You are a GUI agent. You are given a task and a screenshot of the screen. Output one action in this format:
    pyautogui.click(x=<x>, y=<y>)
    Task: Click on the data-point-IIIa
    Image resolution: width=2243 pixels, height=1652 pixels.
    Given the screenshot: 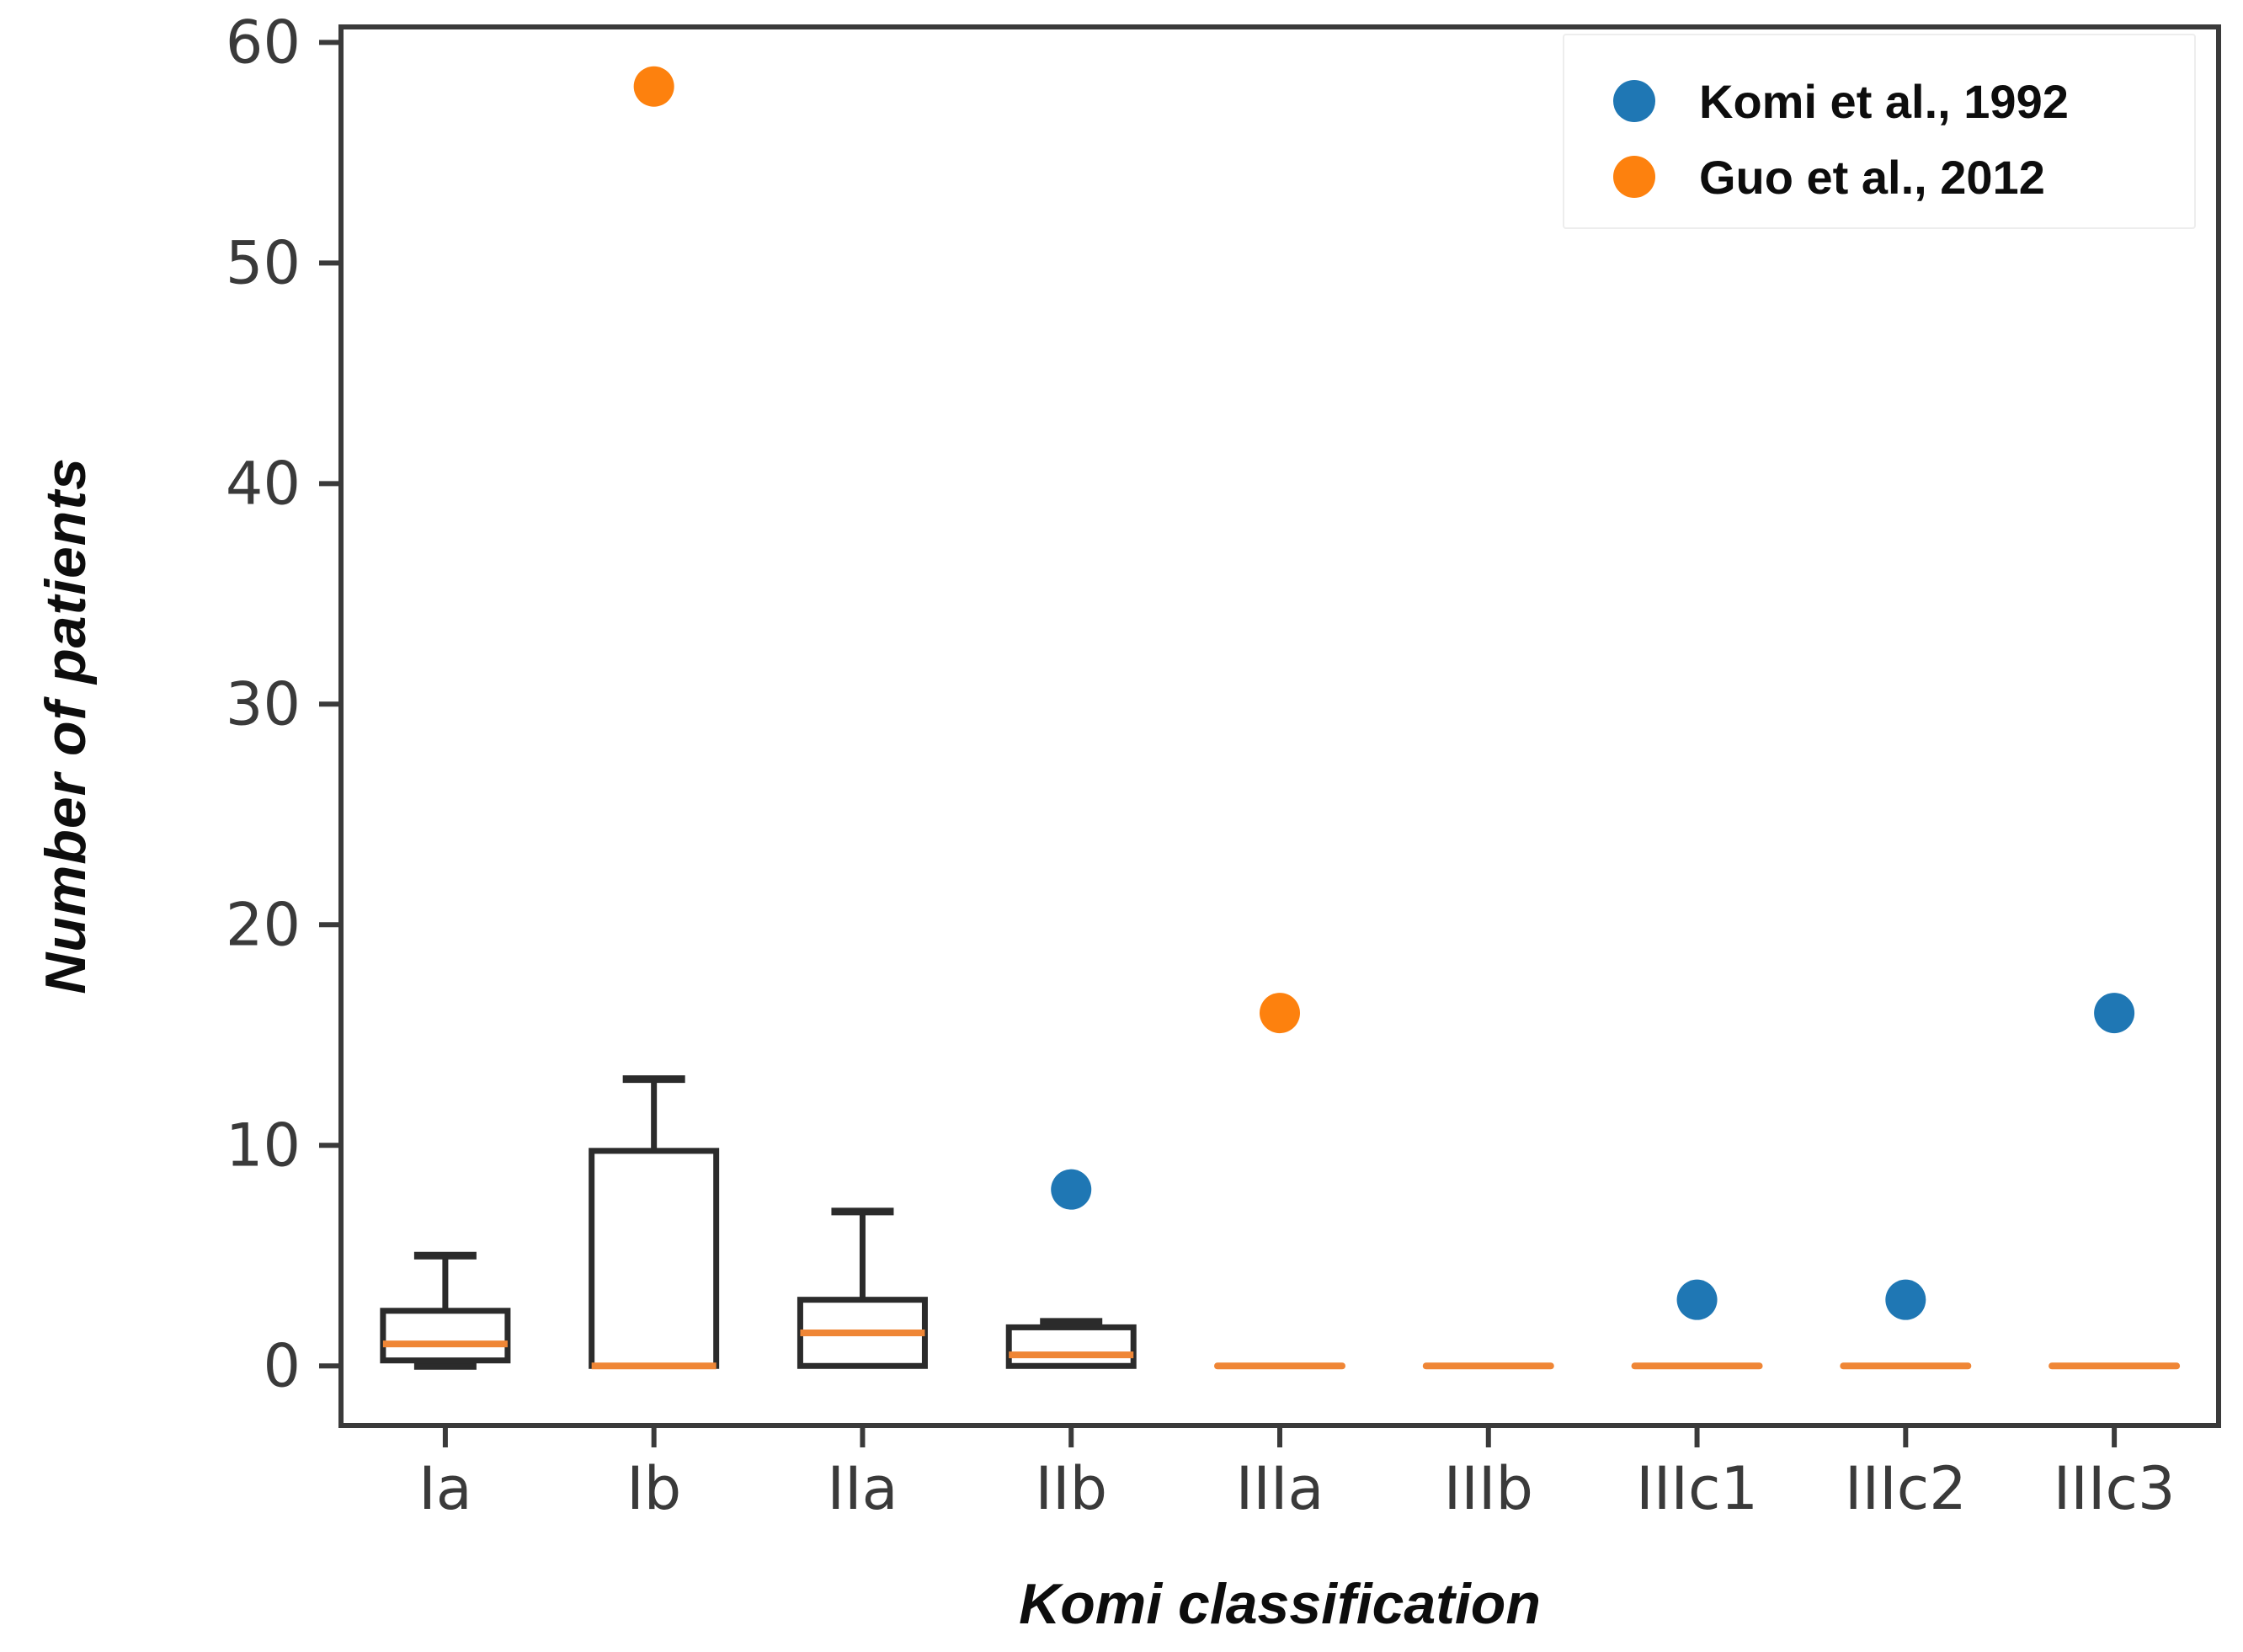 What is the action you would take?
    pyautogui.click(x=1280, y=1013)
    